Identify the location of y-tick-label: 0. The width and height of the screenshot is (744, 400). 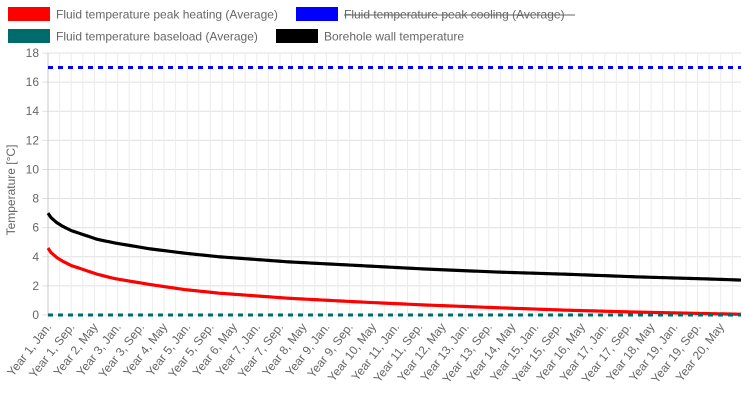
(35, 315).